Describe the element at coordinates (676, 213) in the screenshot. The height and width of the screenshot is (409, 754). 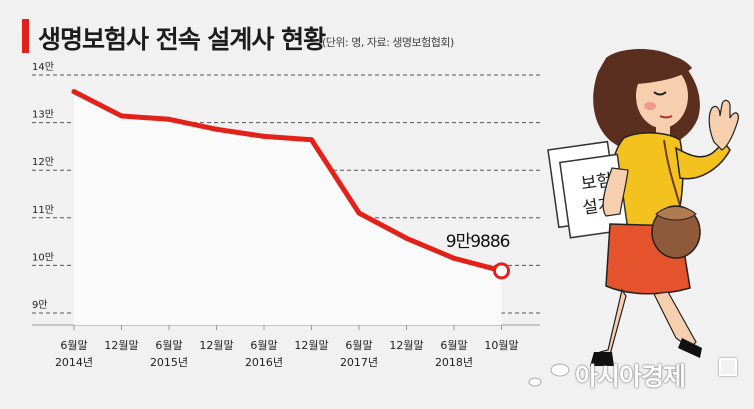
I see `bag-flap` at that location.